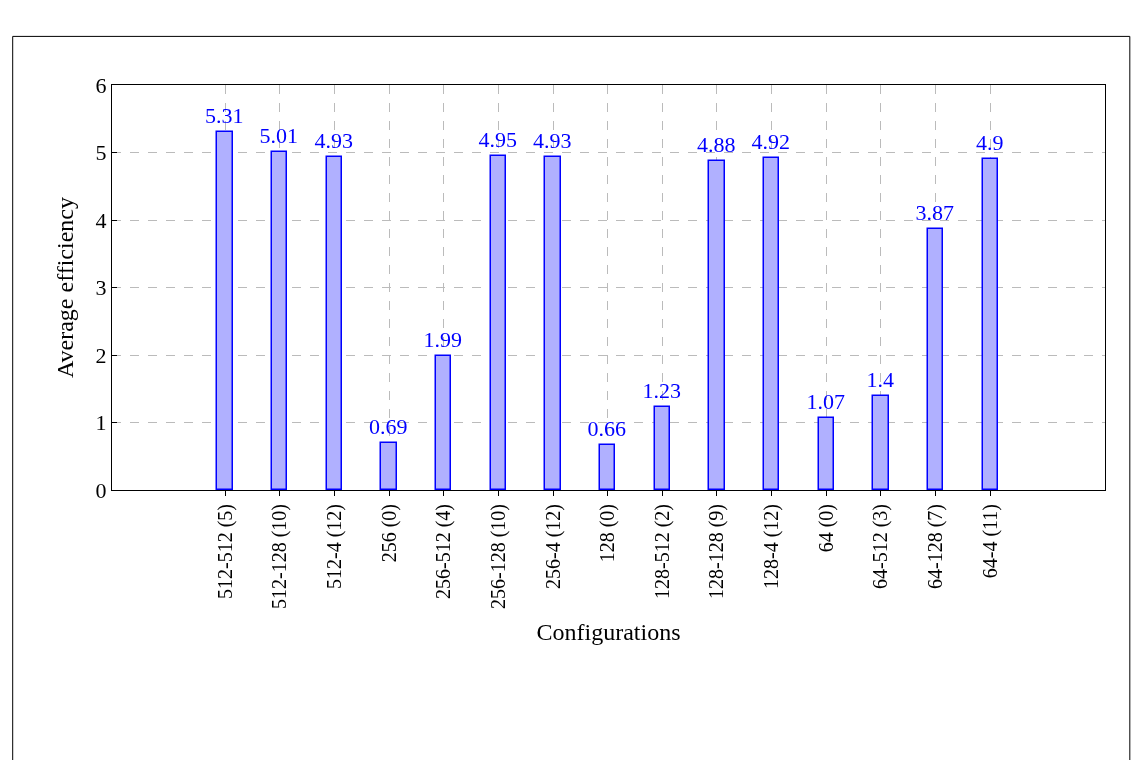  What do you see at coordinates (101, 288) in the screenshot?
I see `y-tick-label: 3` at bounding box center [101, 288].